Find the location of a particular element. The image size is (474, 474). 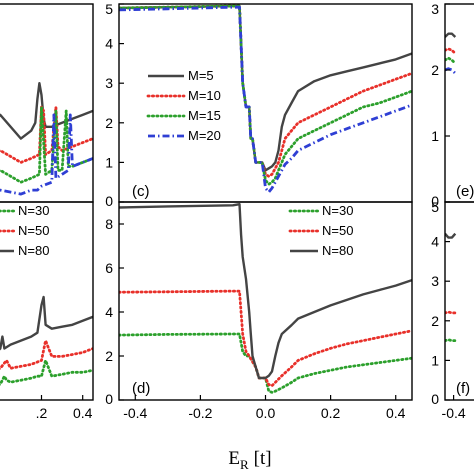

legend-a2: N=30 N=50 N=80 is located at coordinates (24, 230).